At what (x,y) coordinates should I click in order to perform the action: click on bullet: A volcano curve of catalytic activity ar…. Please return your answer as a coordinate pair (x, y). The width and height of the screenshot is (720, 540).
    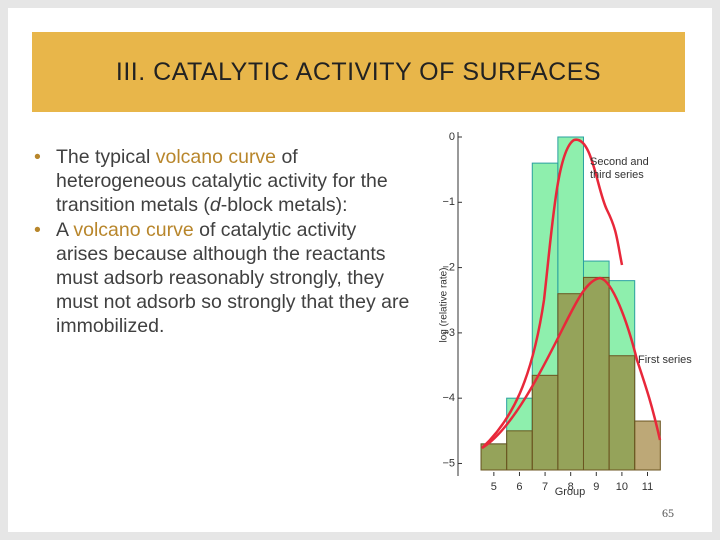
    Looking at the image, I should click on (220, 278).